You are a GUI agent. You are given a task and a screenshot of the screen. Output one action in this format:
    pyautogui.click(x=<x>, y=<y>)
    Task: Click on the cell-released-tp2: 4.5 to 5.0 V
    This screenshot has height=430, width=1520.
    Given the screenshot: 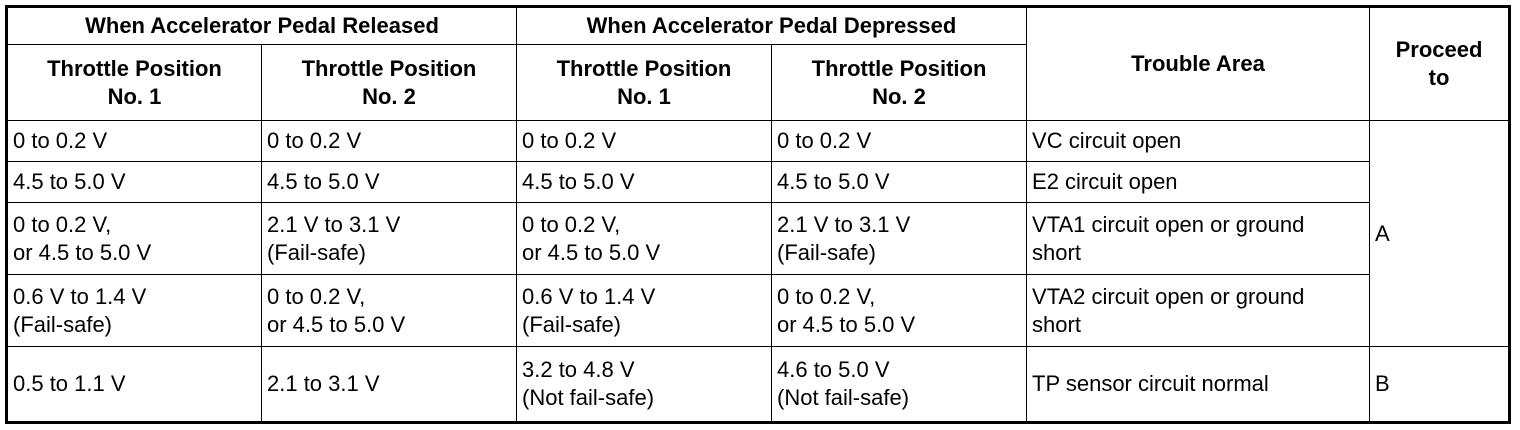 What is the action you would take?
    pyautogui.click(x=389, y=182)
    